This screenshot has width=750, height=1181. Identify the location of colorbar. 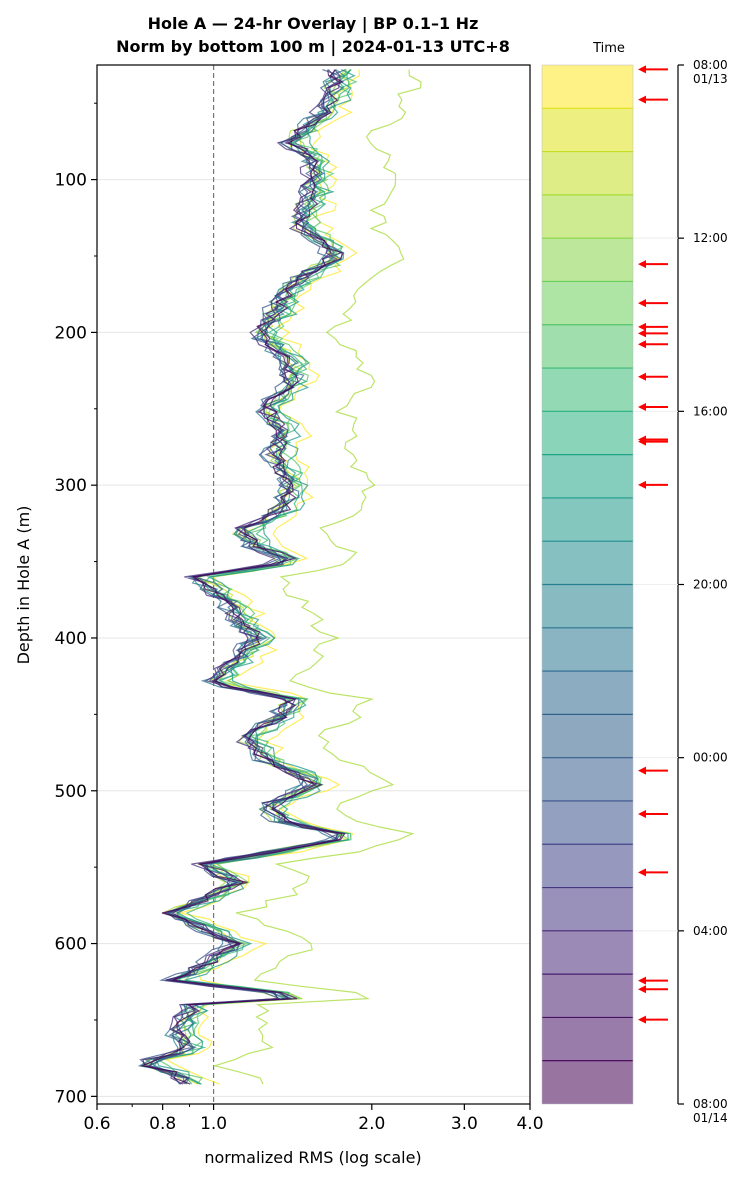
(587, 584).